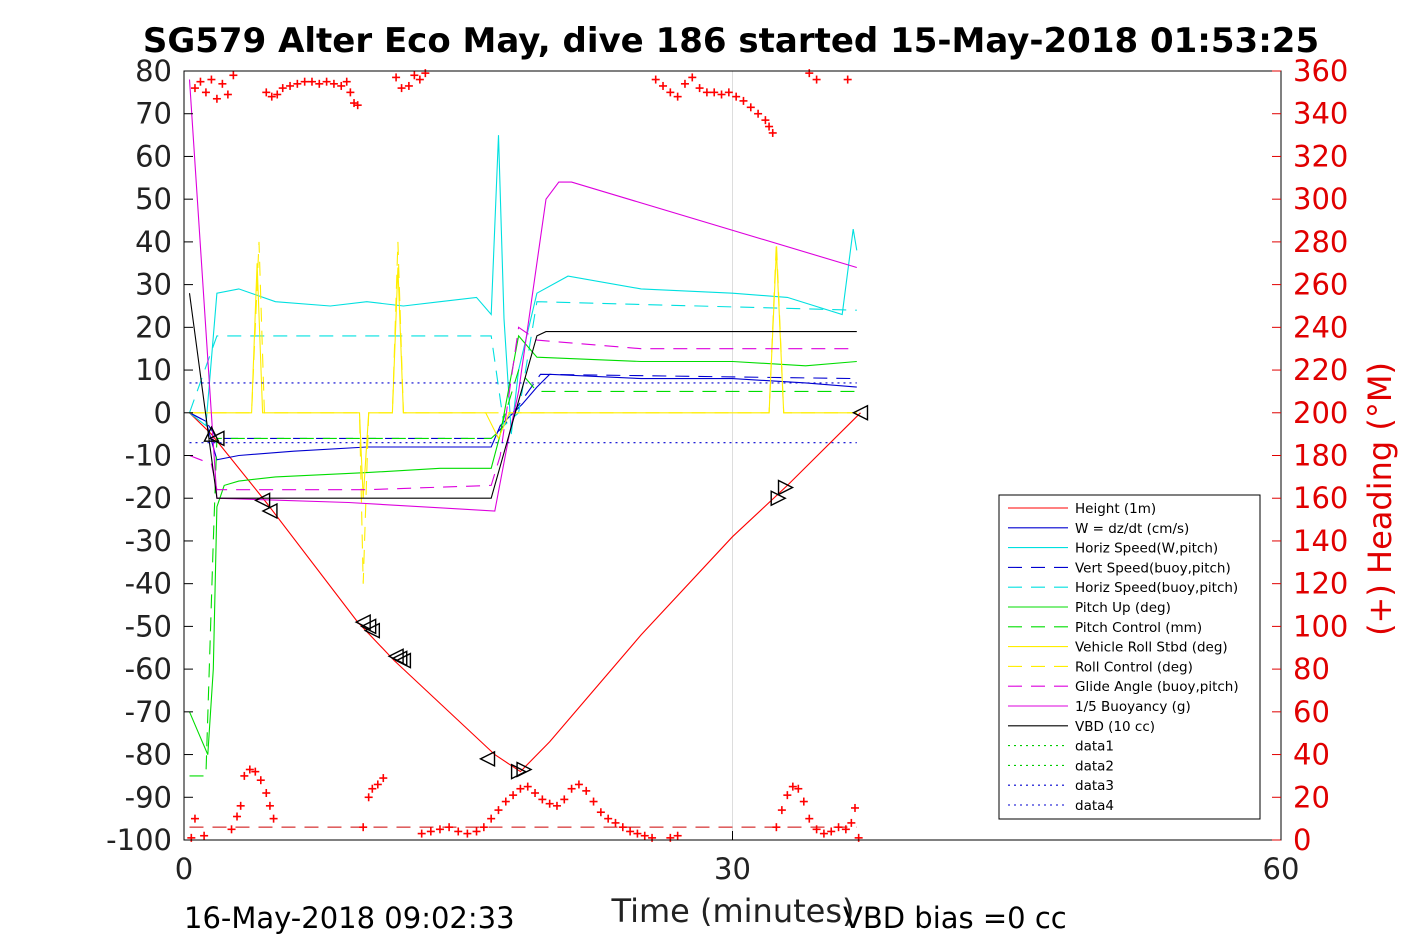  What do you see at coordinates (1153, 568) in the screenshot?
I see `legend-label: Vert Speed(buoy,pitch)` at bounding box center [1153, 568].